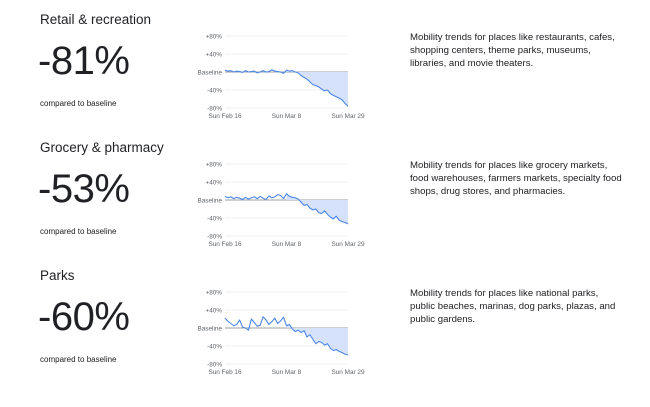 The width and height of the screenshot is (650, 407). I want to click on percent-change: -53%, so click(84, 189).